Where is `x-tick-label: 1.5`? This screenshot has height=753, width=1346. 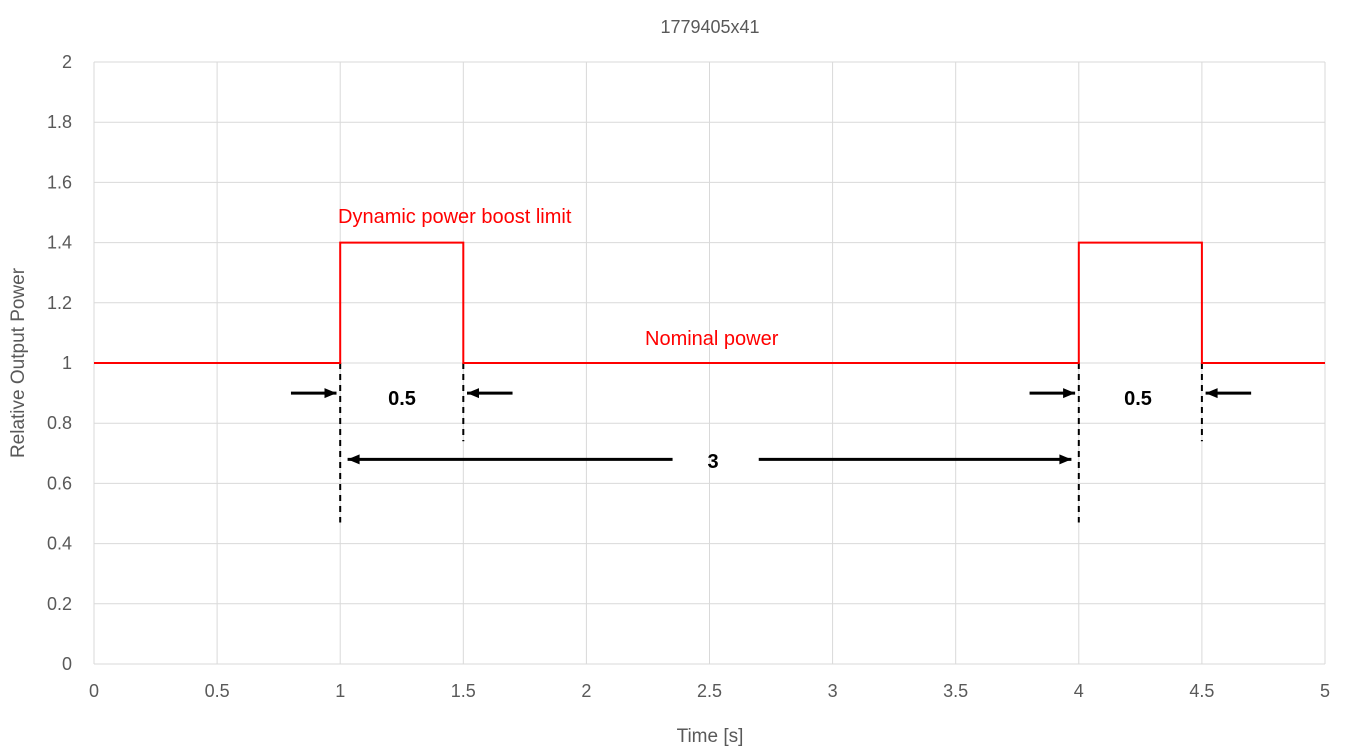 x-tick-label: 1.5 is located at coordinates (463, 691).